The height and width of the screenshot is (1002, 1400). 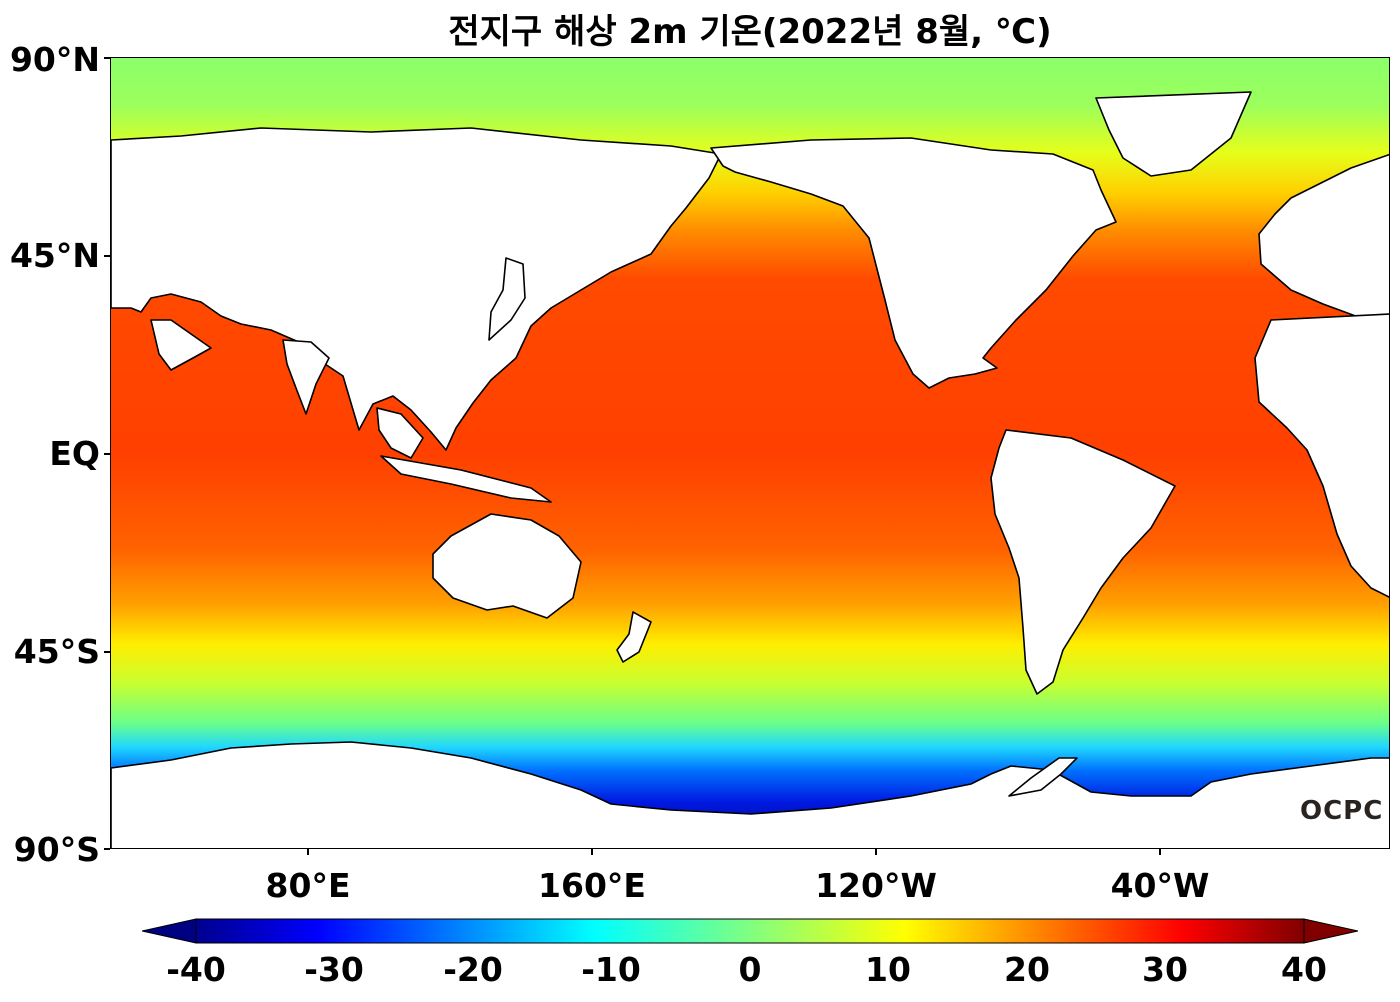 I want to click on colorbar-label: 10, so click(x=888, y=969).